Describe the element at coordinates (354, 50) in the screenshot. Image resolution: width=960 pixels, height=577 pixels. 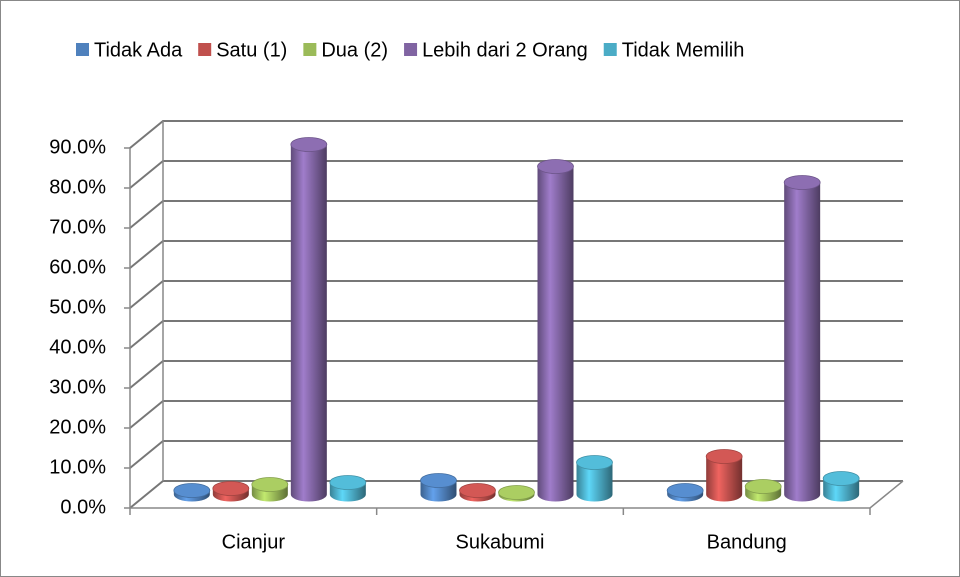
I see `legend-label: Dua (2)` at that location.